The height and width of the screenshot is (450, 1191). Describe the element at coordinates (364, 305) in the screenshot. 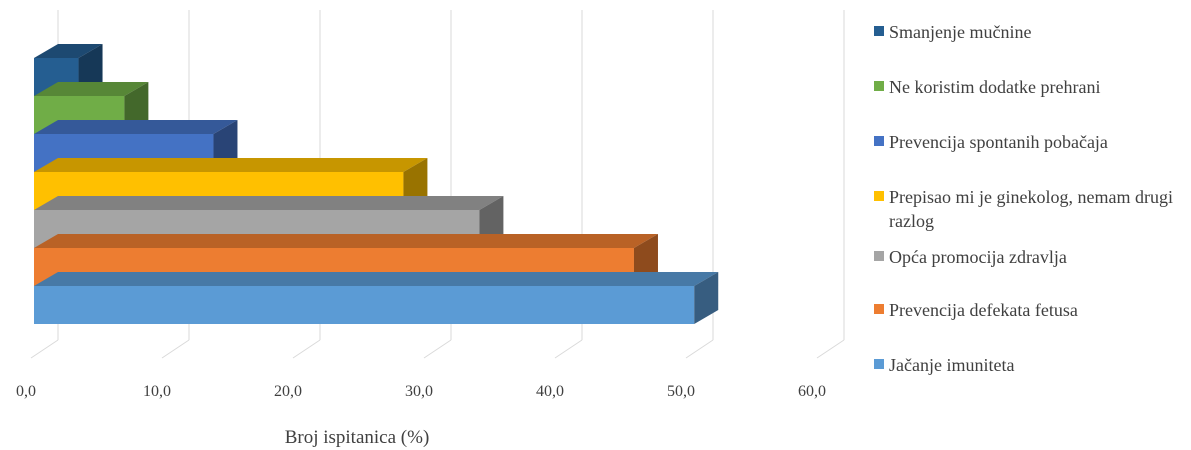

I see `bar-front-face` at that location.